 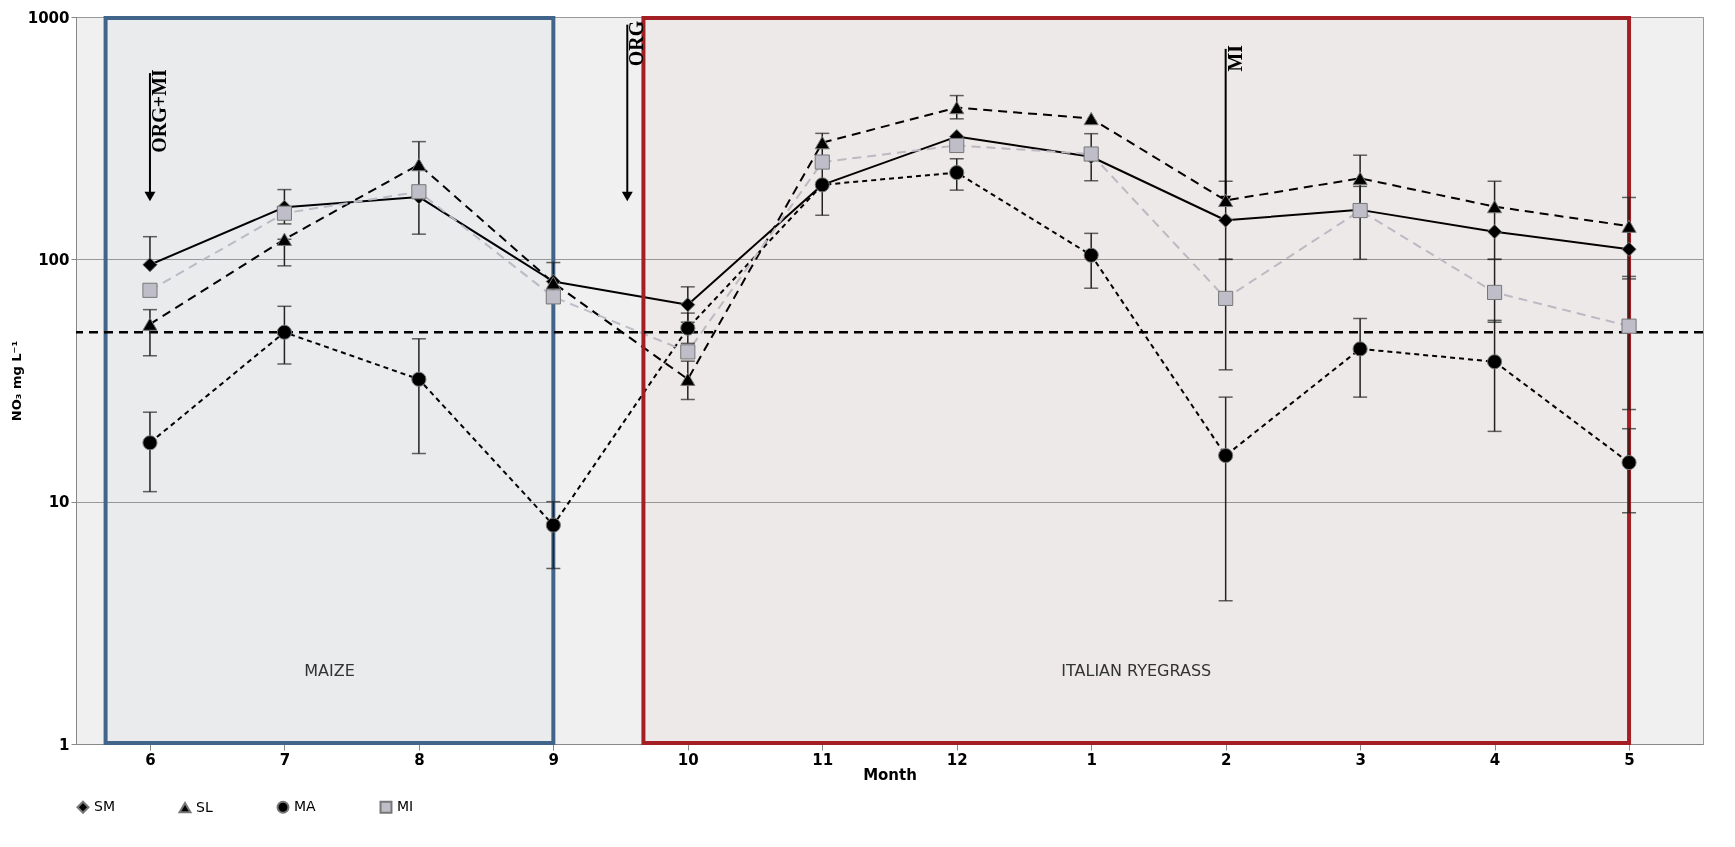 What do you see at coordinates (1360, 759) in the screenshot?
I see `x-tick-label: 3` at bounding box center [1360, 759].